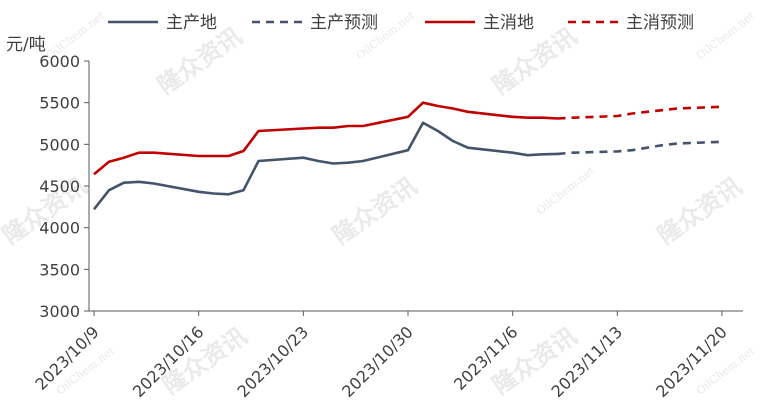  Describe the element at coordinates (691, 361) in the screenshot. I see `x-tick-label: 2023/11/20` at that location.